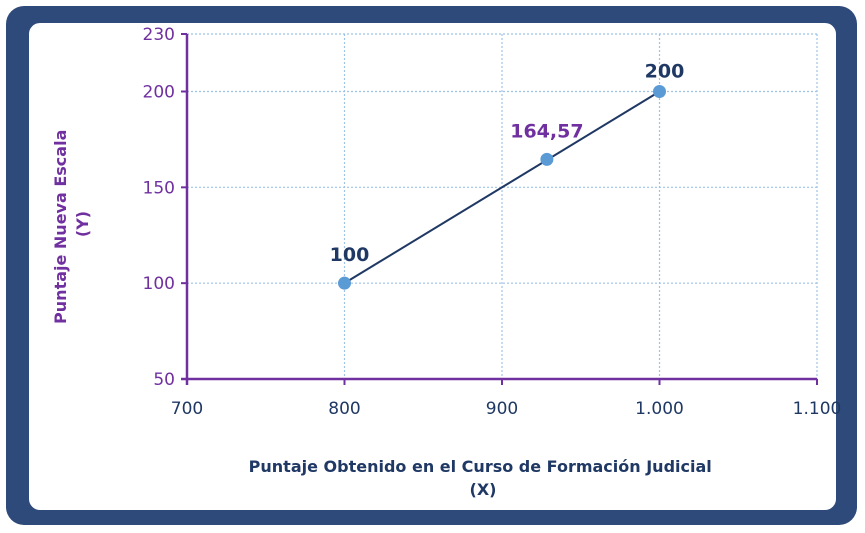 Image resolution: width=865 pixels, height=533 pixels. I want to click on x-tick-label: 1.100, so click(817, 409).